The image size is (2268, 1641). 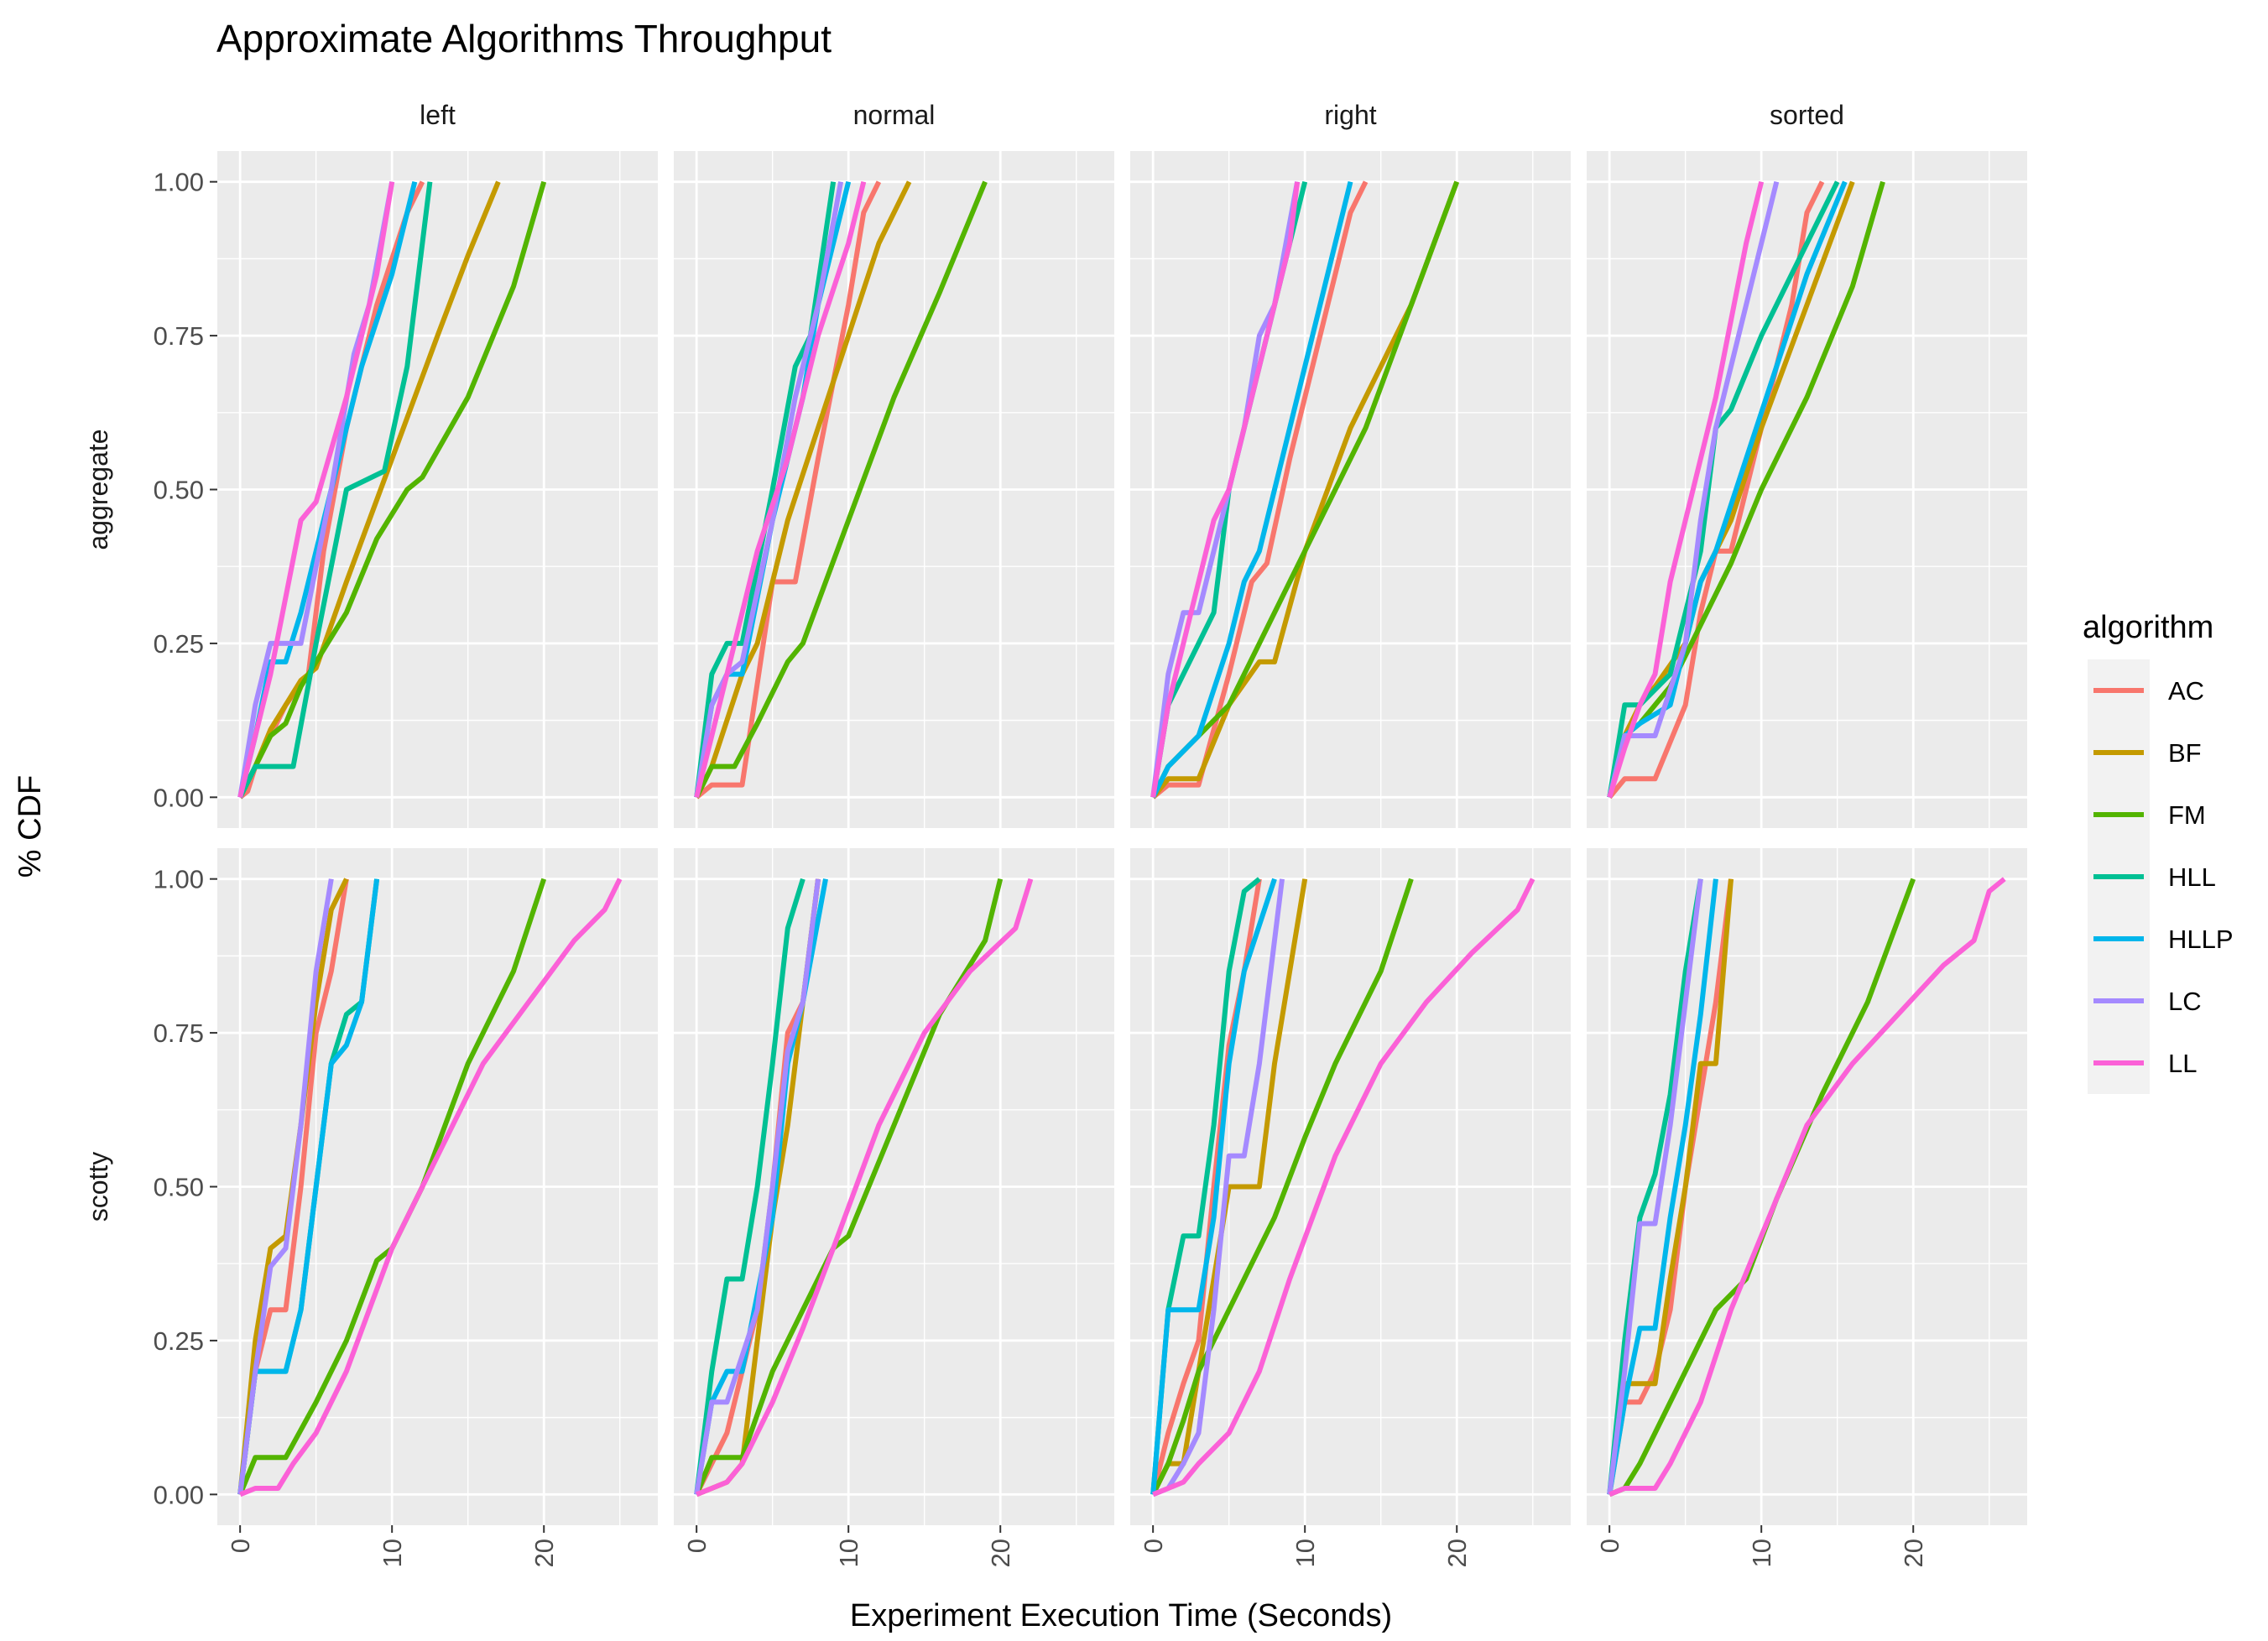 I want to click on x-axis-ticks: 0 10 20 0 10 20 0 10 20 0 10 20, so click(x=1077, y=1546).